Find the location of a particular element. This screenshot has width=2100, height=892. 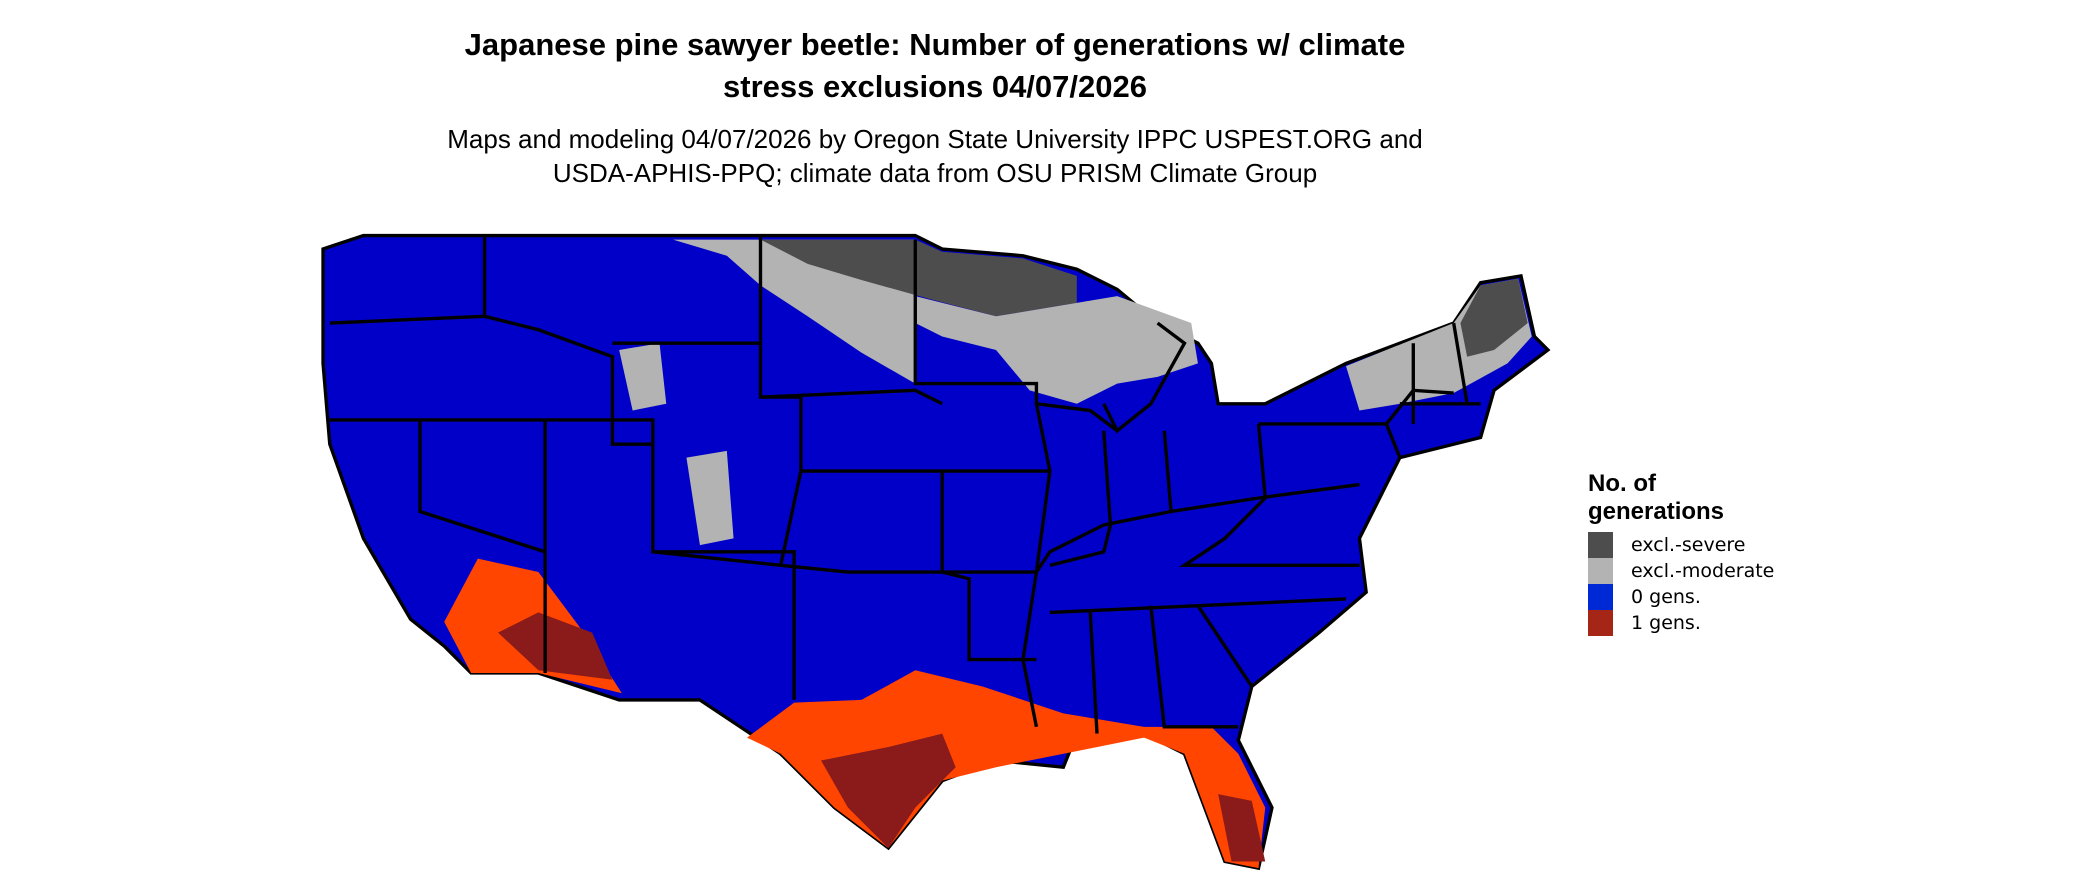

legend-label: 1 gens. is located at coordinates (1666, 623).